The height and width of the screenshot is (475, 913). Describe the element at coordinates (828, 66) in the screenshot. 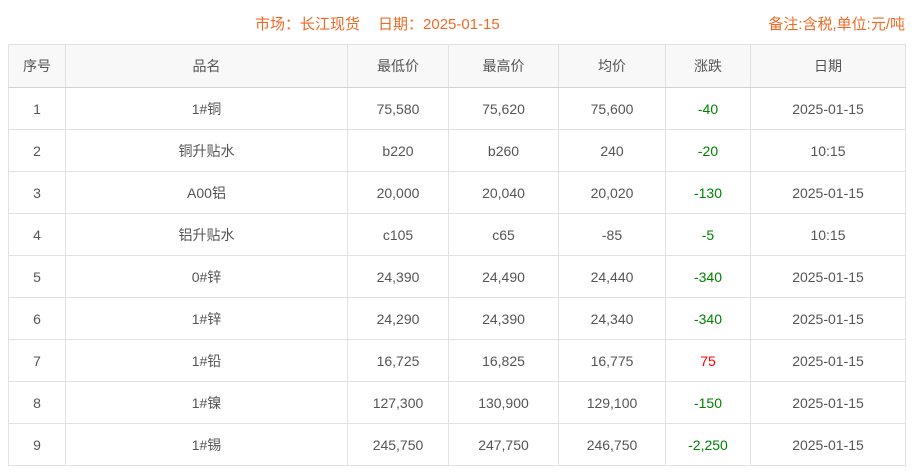

I see `col-header-date: 日期` at that location.